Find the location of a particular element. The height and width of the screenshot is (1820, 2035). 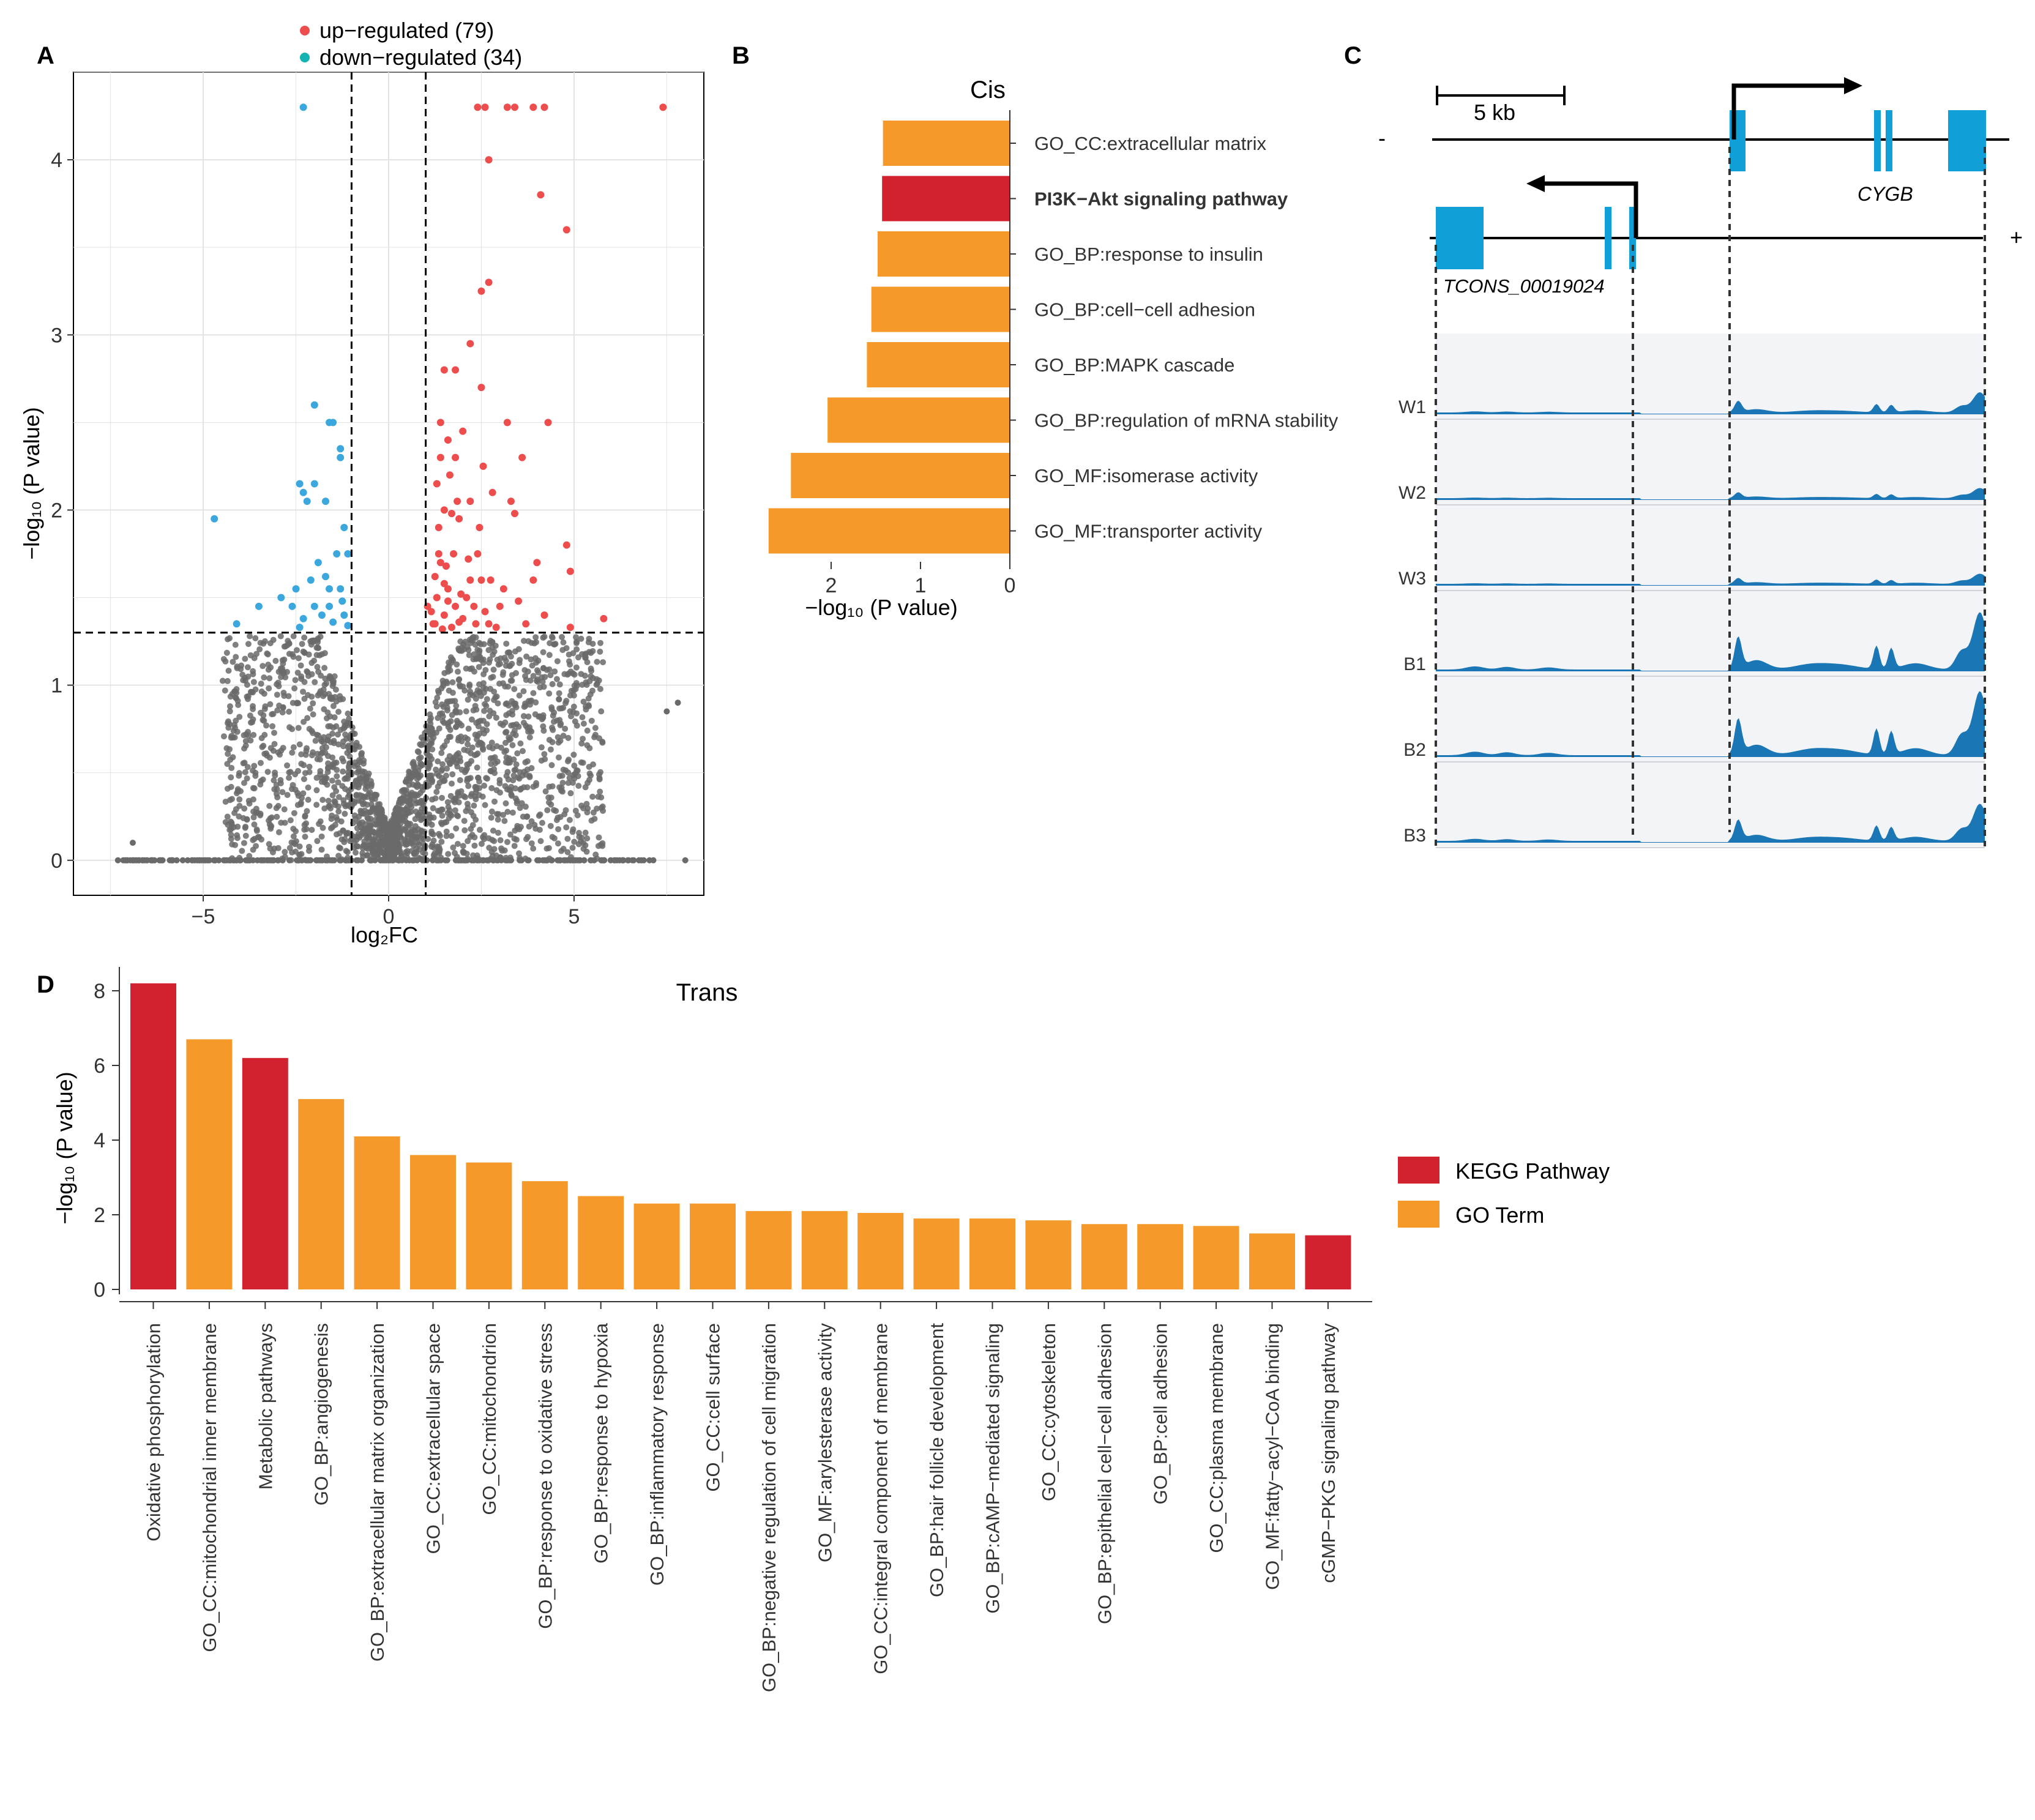

legend-down-label: down−regulated (34) is located at coordinates (420, 57).